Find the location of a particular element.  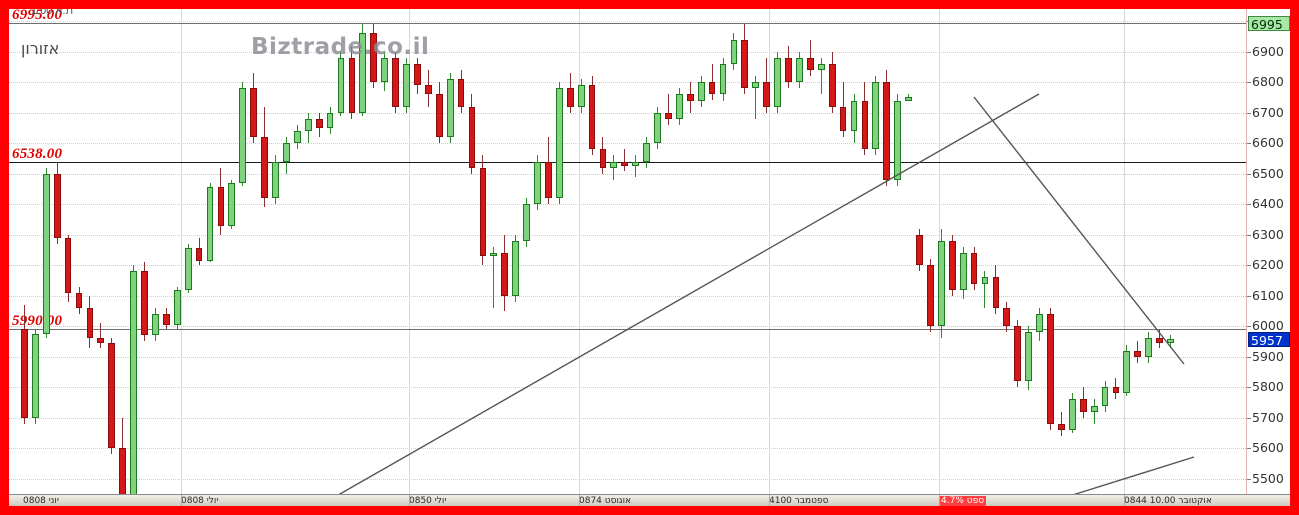

date-tick-5: ספט 4.7% is located at coordinates (963, 501).